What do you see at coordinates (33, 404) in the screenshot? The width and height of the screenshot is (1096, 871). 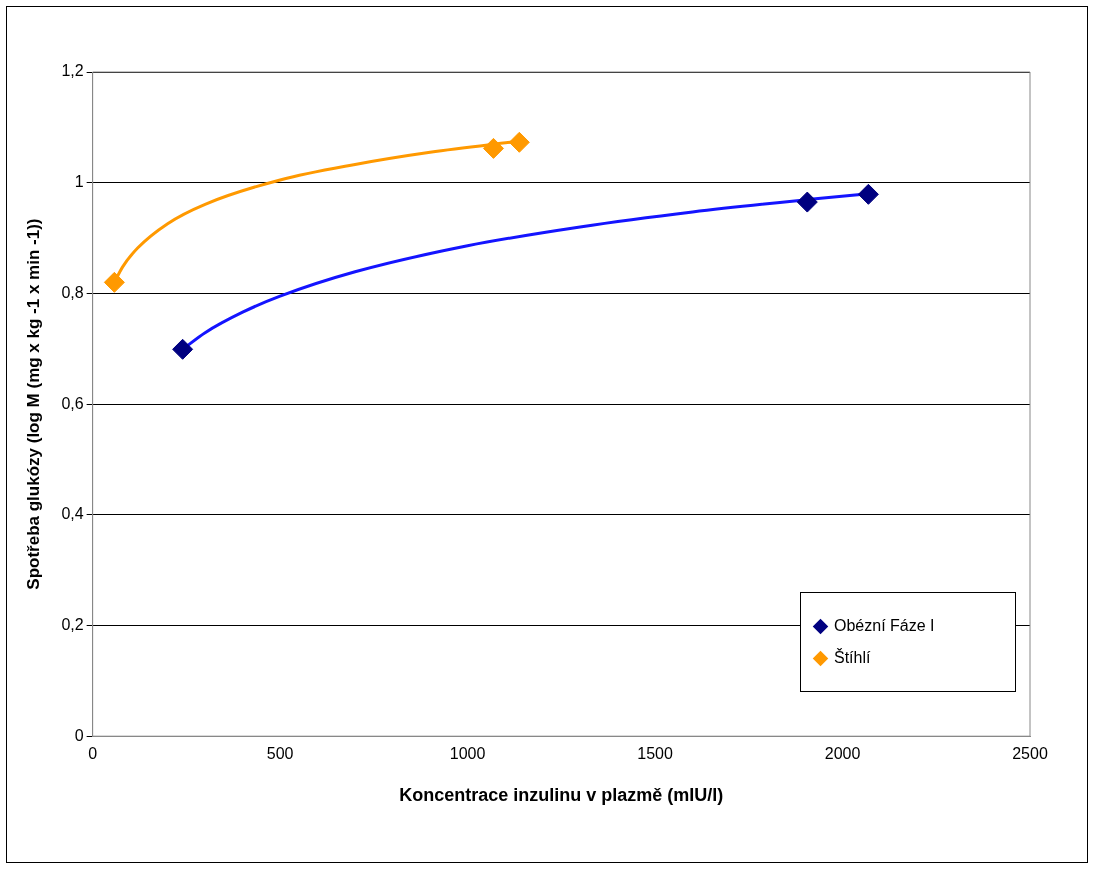 I see `y-axis-title: Spotřeba glukózy (log M (mg x kg -1 x min -1))` at bounding box center [33, 404].